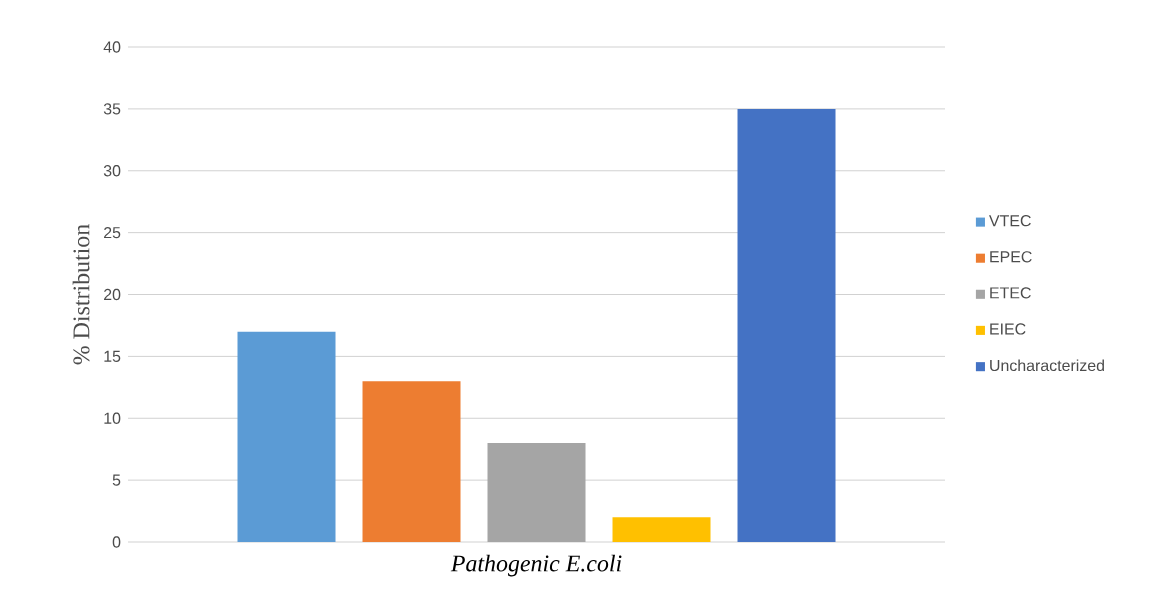  Describe the element at coordinates (112, 356) in the screenshot. I see `y-tick-label: 15` at that location.